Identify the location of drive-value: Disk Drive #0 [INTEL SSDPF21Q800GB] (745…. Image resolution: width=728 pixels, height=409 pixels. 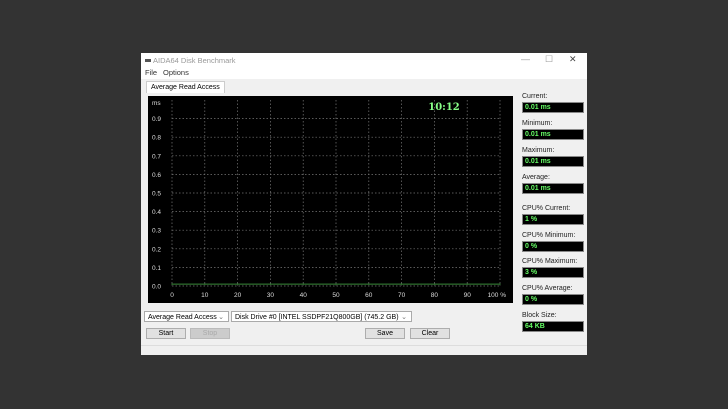
(317, 317).